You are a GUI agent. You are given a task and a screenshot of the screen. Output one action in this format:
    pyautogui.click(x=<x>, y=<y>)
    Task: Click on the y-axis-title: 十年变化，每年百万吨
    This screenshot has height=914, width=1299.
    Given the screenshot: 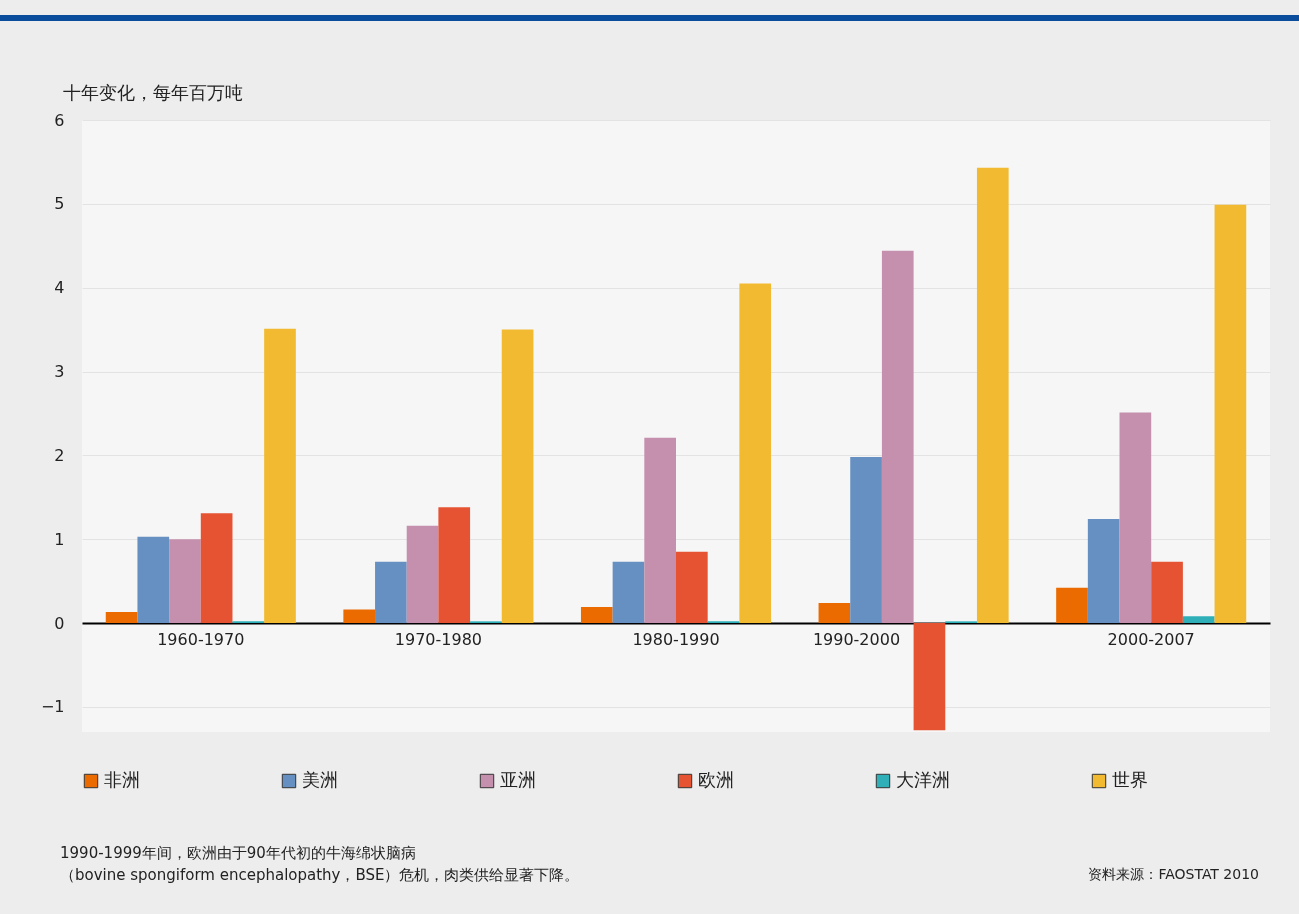 What is the action you would take?
    pyautogui.click(x=152, y=92)
    